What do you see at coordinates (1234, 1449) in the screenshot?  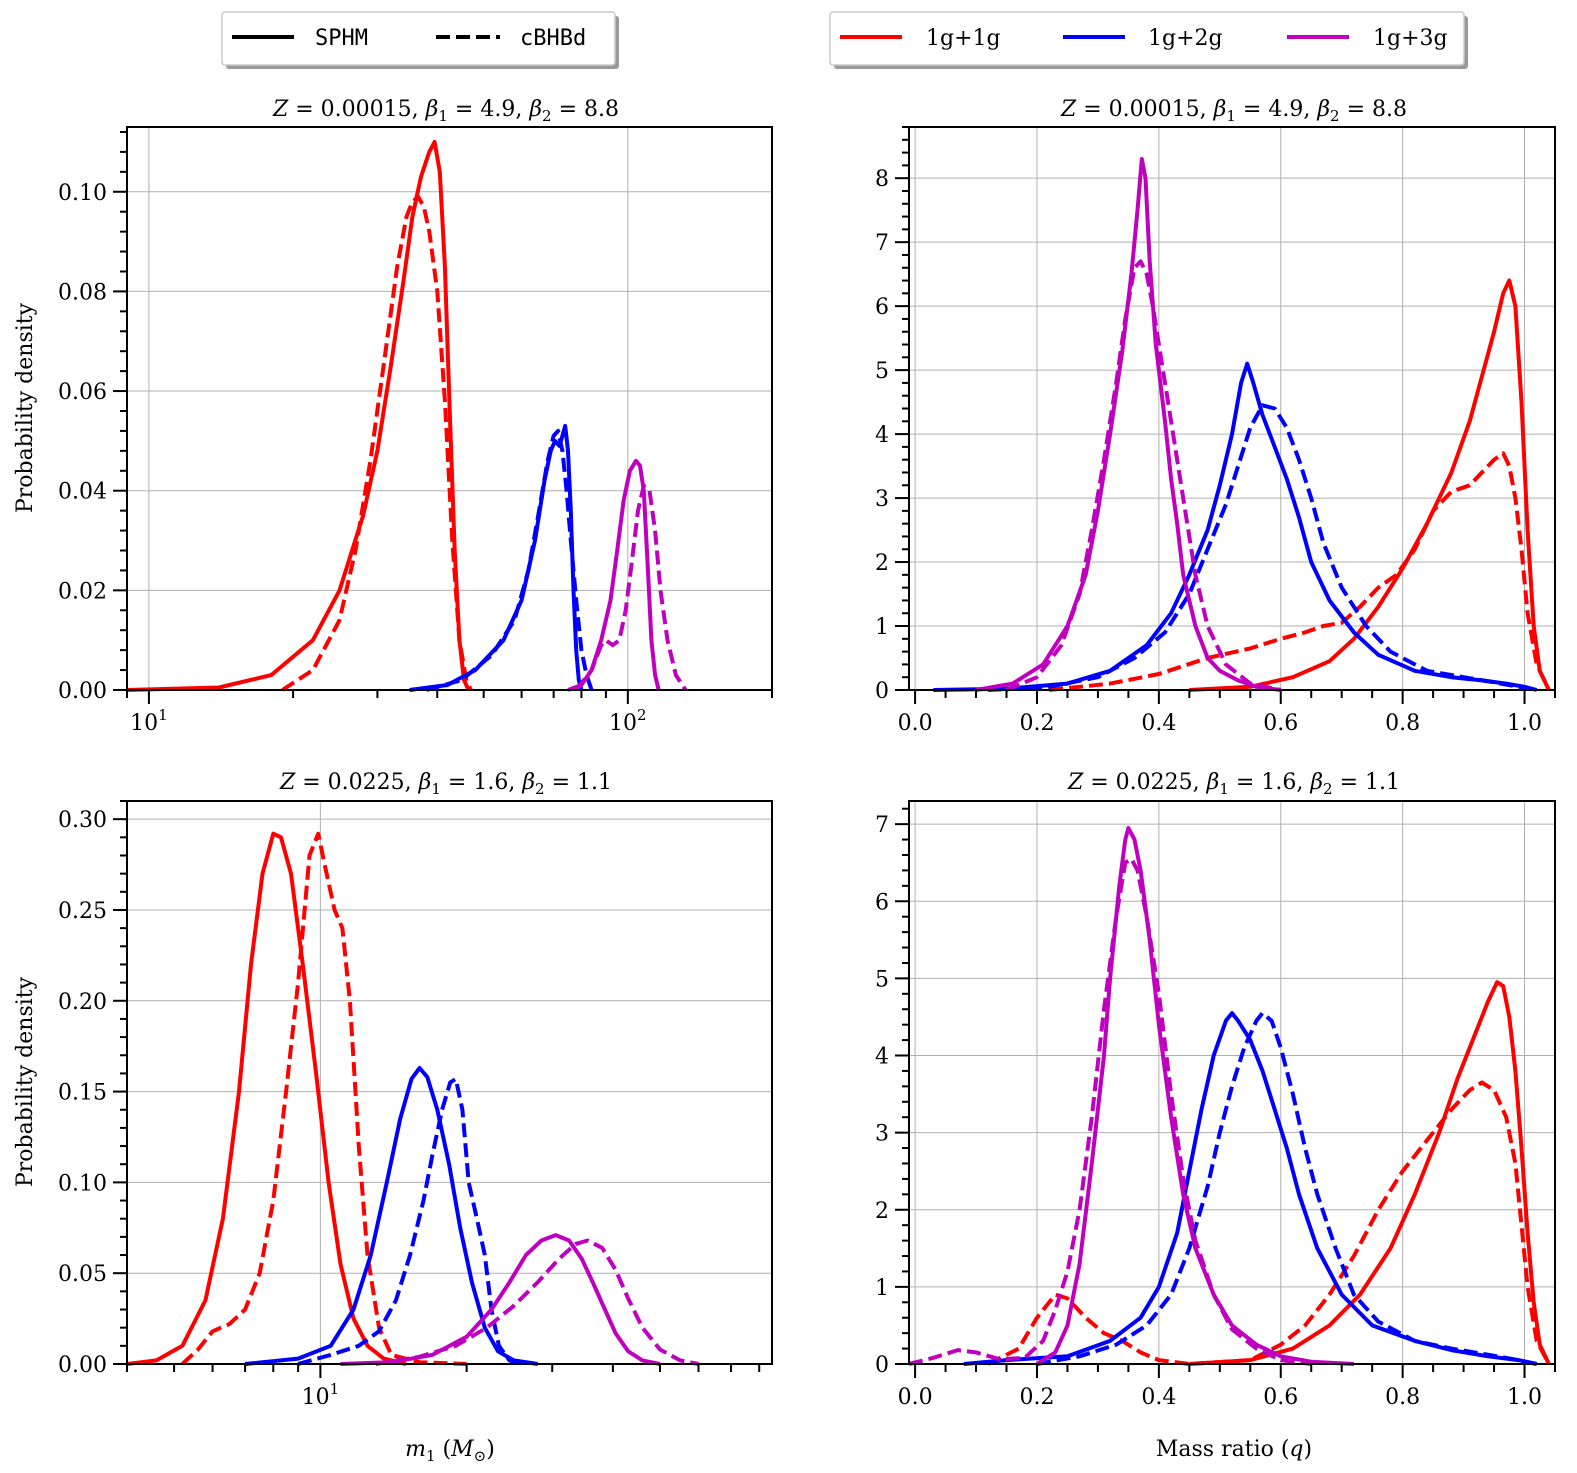 I see `xlabel-bottom-right: Mass ratio (q)` at bounding box center [1234, 1449].